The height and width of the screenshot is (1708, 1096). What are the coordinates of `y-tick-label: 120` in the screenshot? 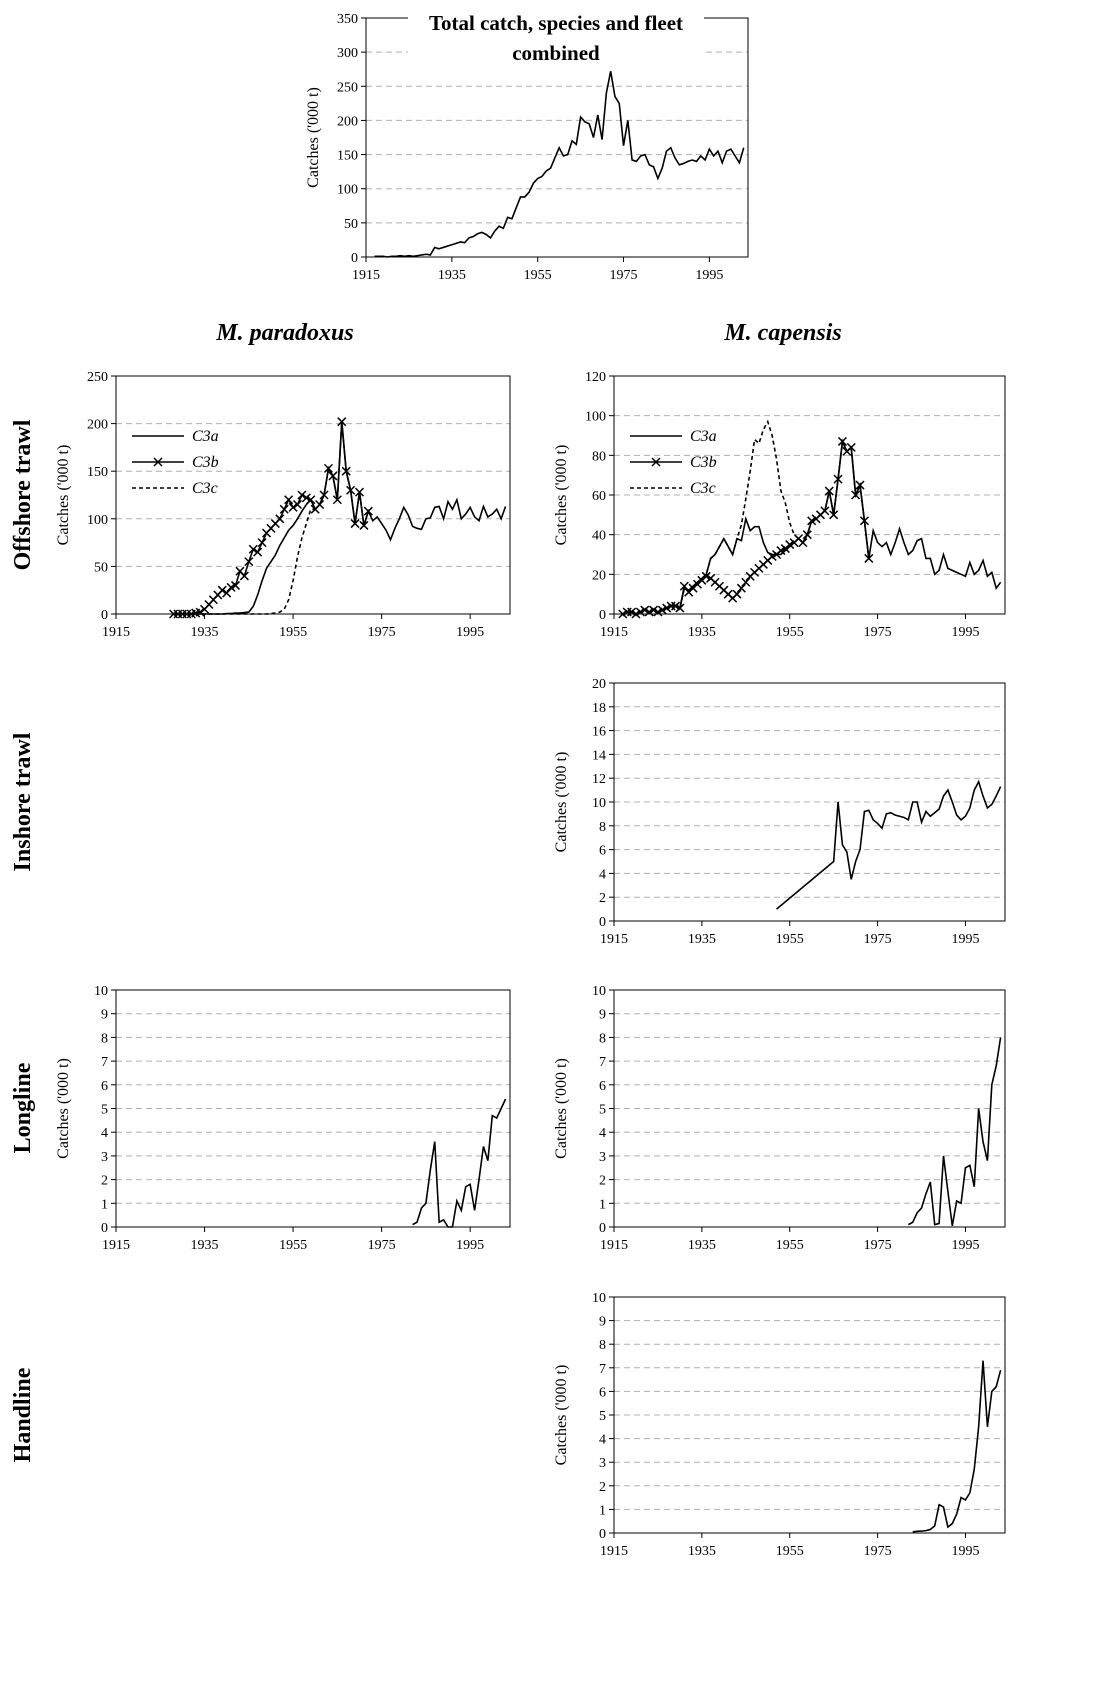 It's located at (595, 377).